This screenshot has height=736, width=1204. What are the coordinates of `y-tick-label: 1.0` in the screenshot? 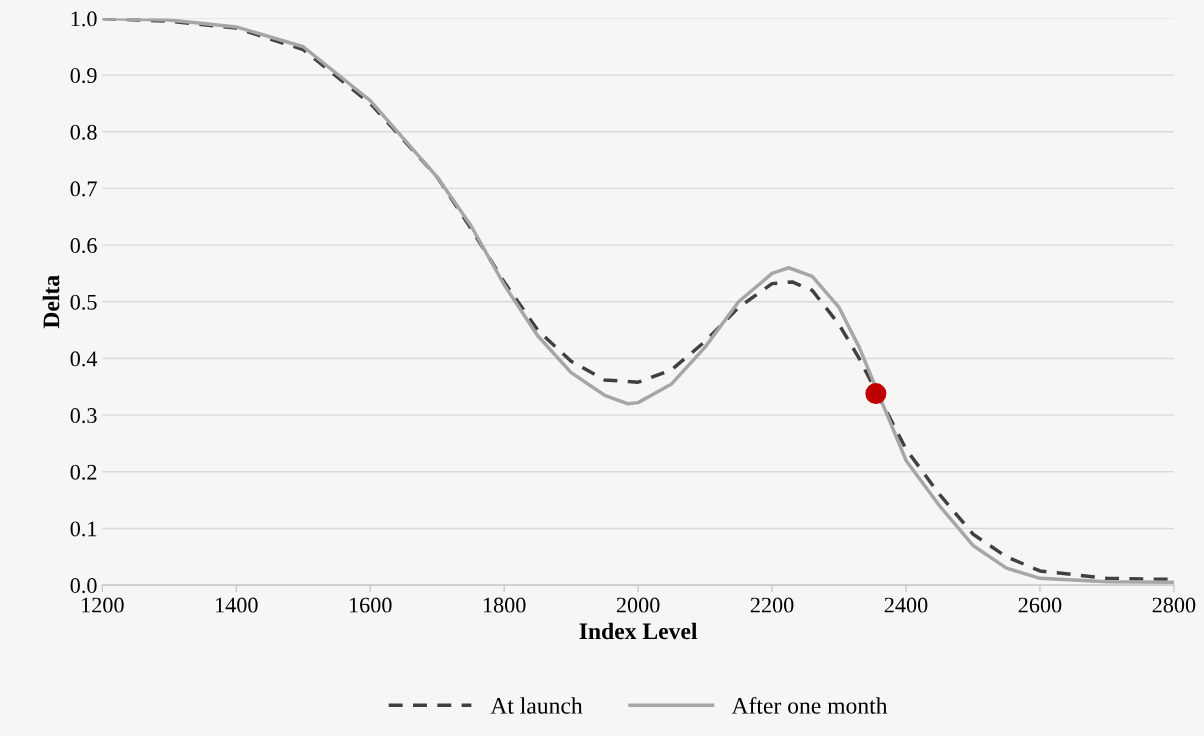 It's located at (84, 19).